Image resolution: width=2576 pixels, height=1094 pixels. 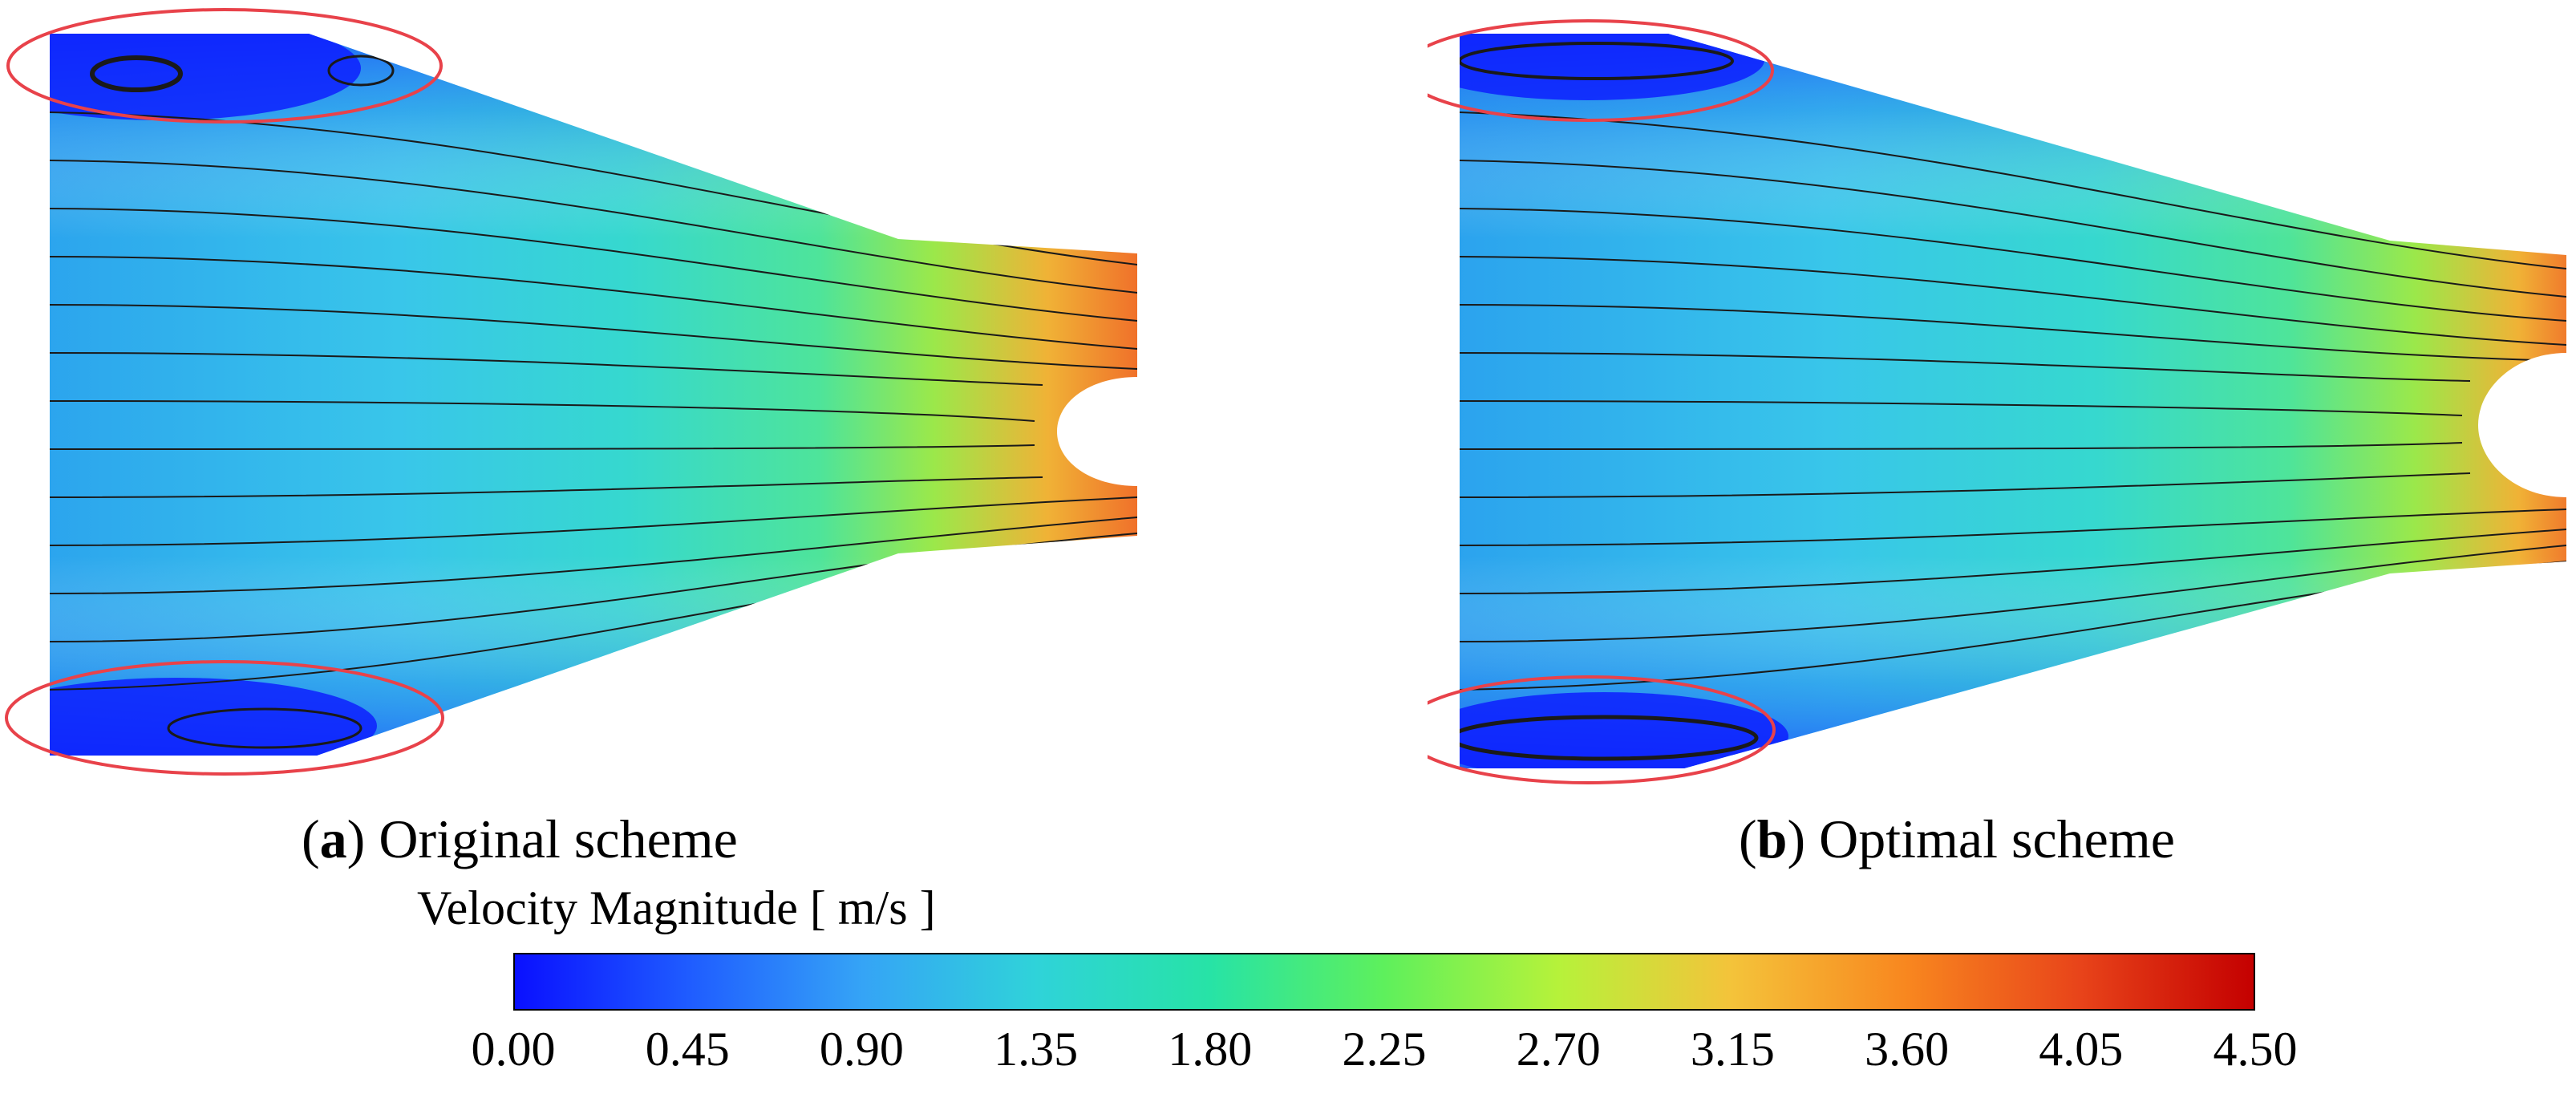 I want to click on velocity-colorbar, so click(x=1384, y=982).